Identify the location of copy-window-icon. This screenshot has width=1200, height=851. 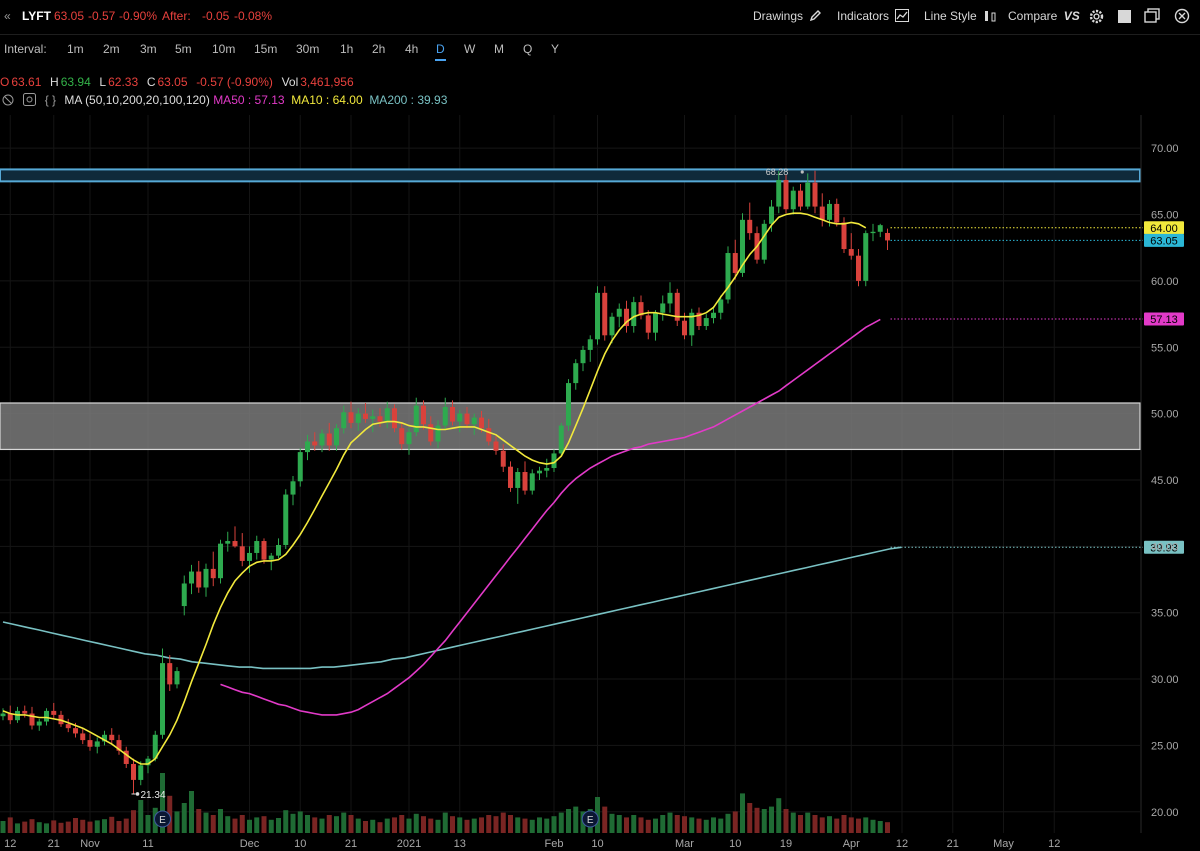
(1152, 16).